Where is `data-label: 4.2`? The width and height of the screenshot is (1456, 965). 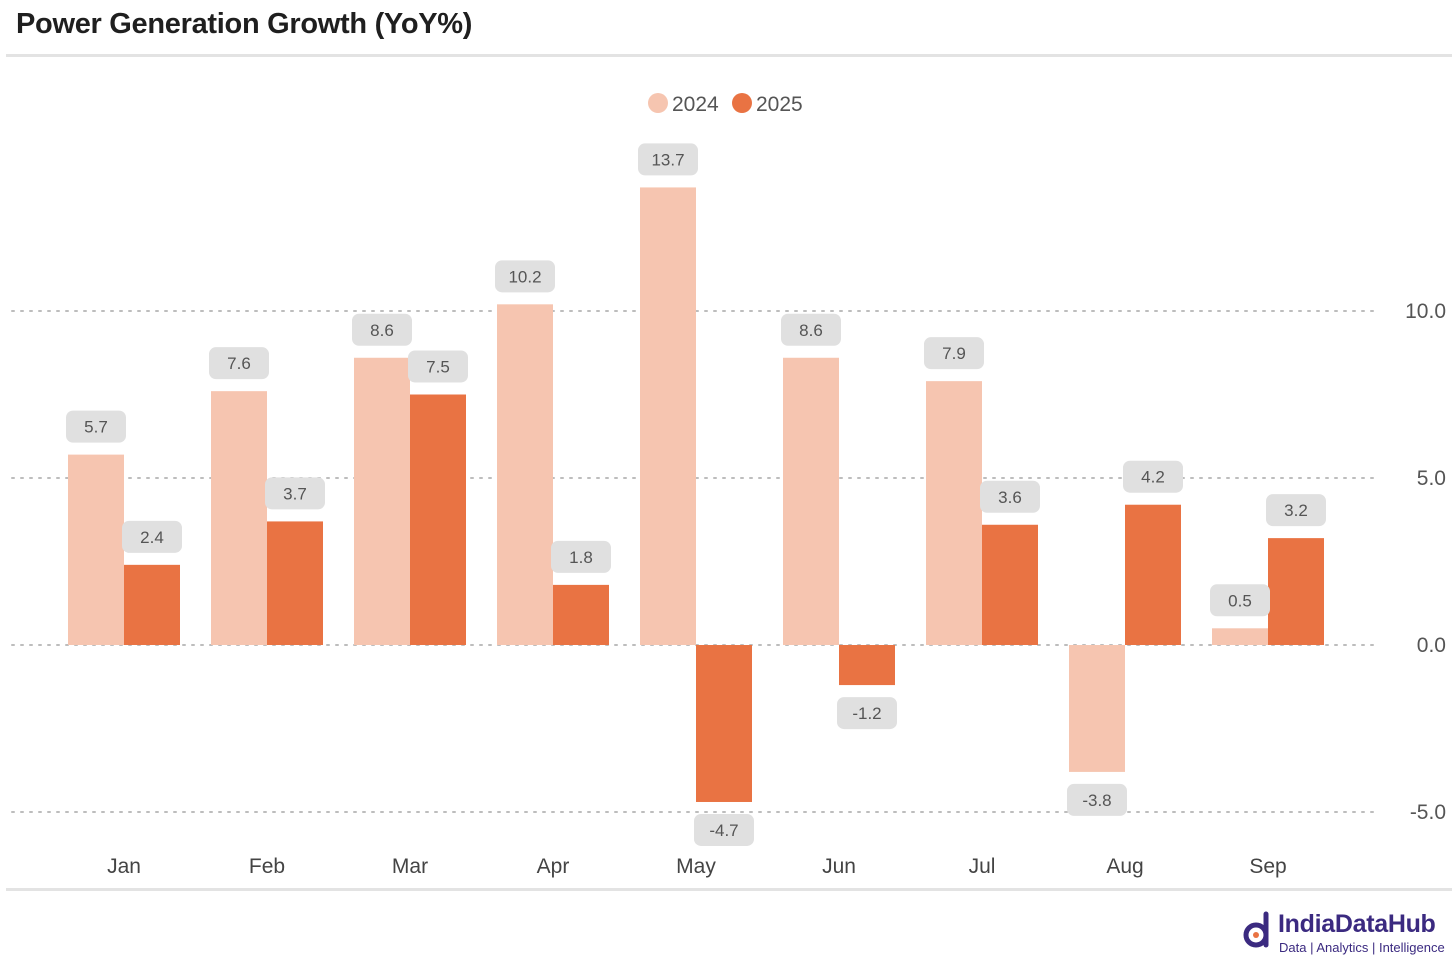 data-label: 4.2 is located at coordinates (1153, 477).